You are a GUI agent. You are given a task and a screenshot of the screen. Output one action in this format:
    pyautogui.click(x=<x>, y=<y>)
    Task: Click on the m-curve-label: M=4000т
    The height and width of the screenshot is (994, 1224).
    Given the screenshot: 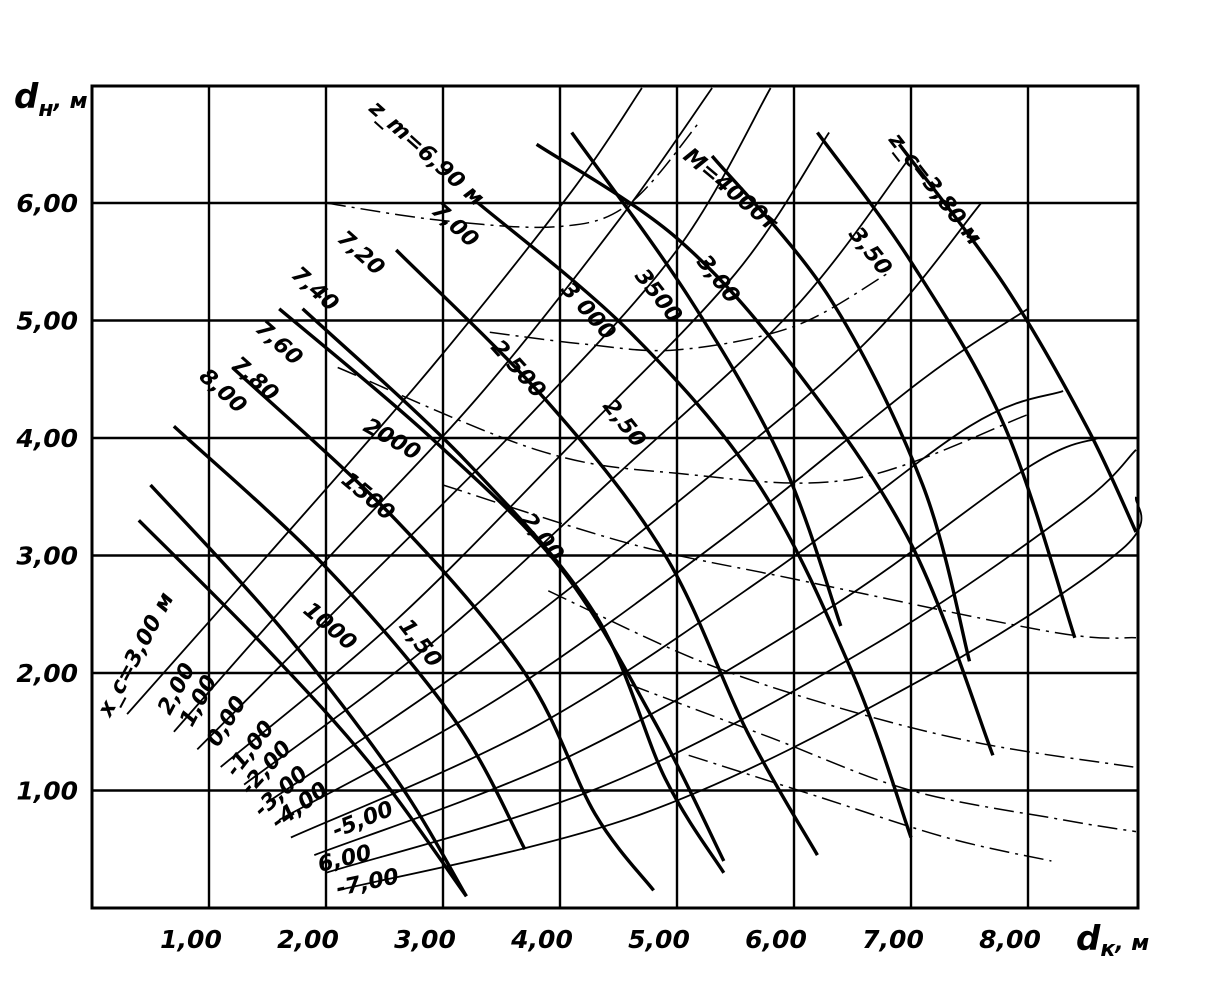 What is the action you would take?
    pyautogui.click(x=730, y=189)
    